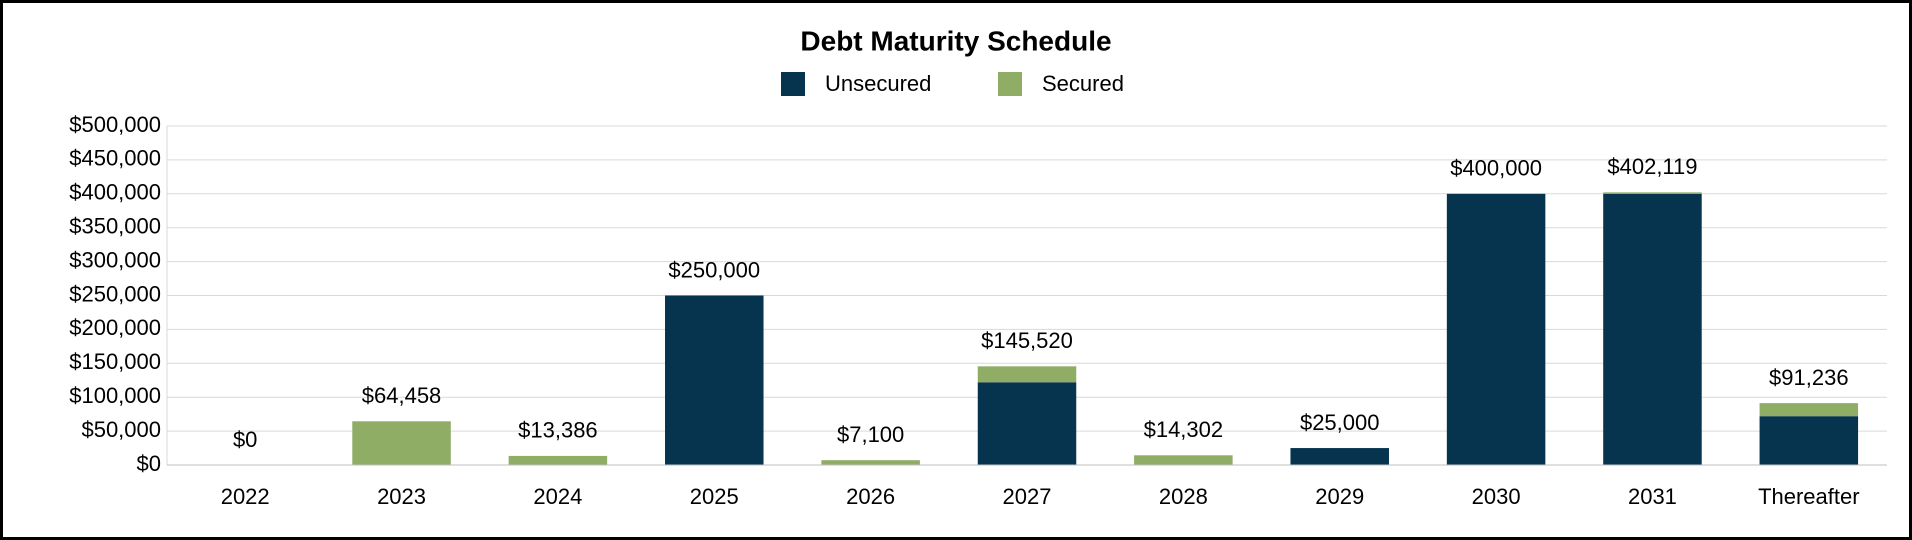 The image size is (1912, 540). I want to click on total-label: $25,000, so click(1340, 422).